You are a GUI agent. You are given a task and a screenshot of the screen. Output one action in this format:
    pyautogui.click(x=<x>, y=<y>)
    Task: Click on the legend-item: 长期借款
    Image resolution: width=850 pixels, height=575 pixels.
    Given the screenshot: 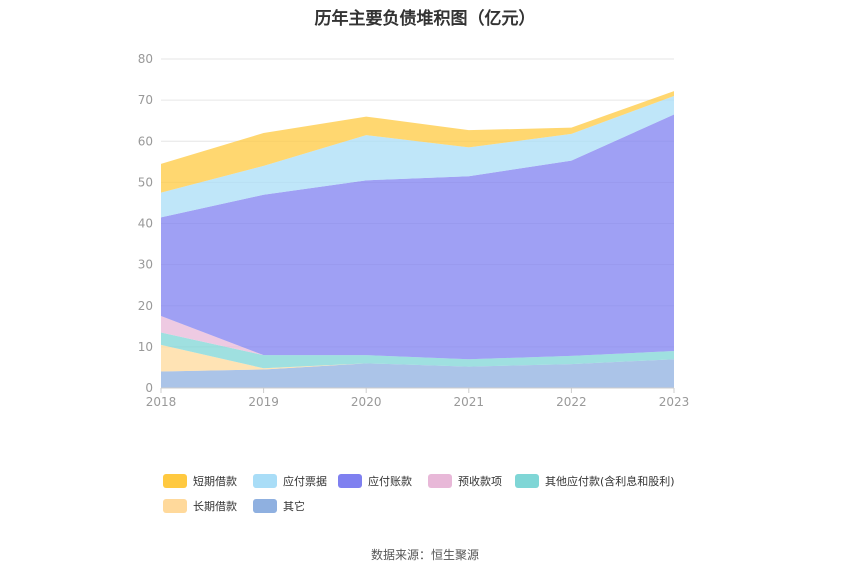 What is the action you would take?
    pyautogui.click(x=200, y=506)
    